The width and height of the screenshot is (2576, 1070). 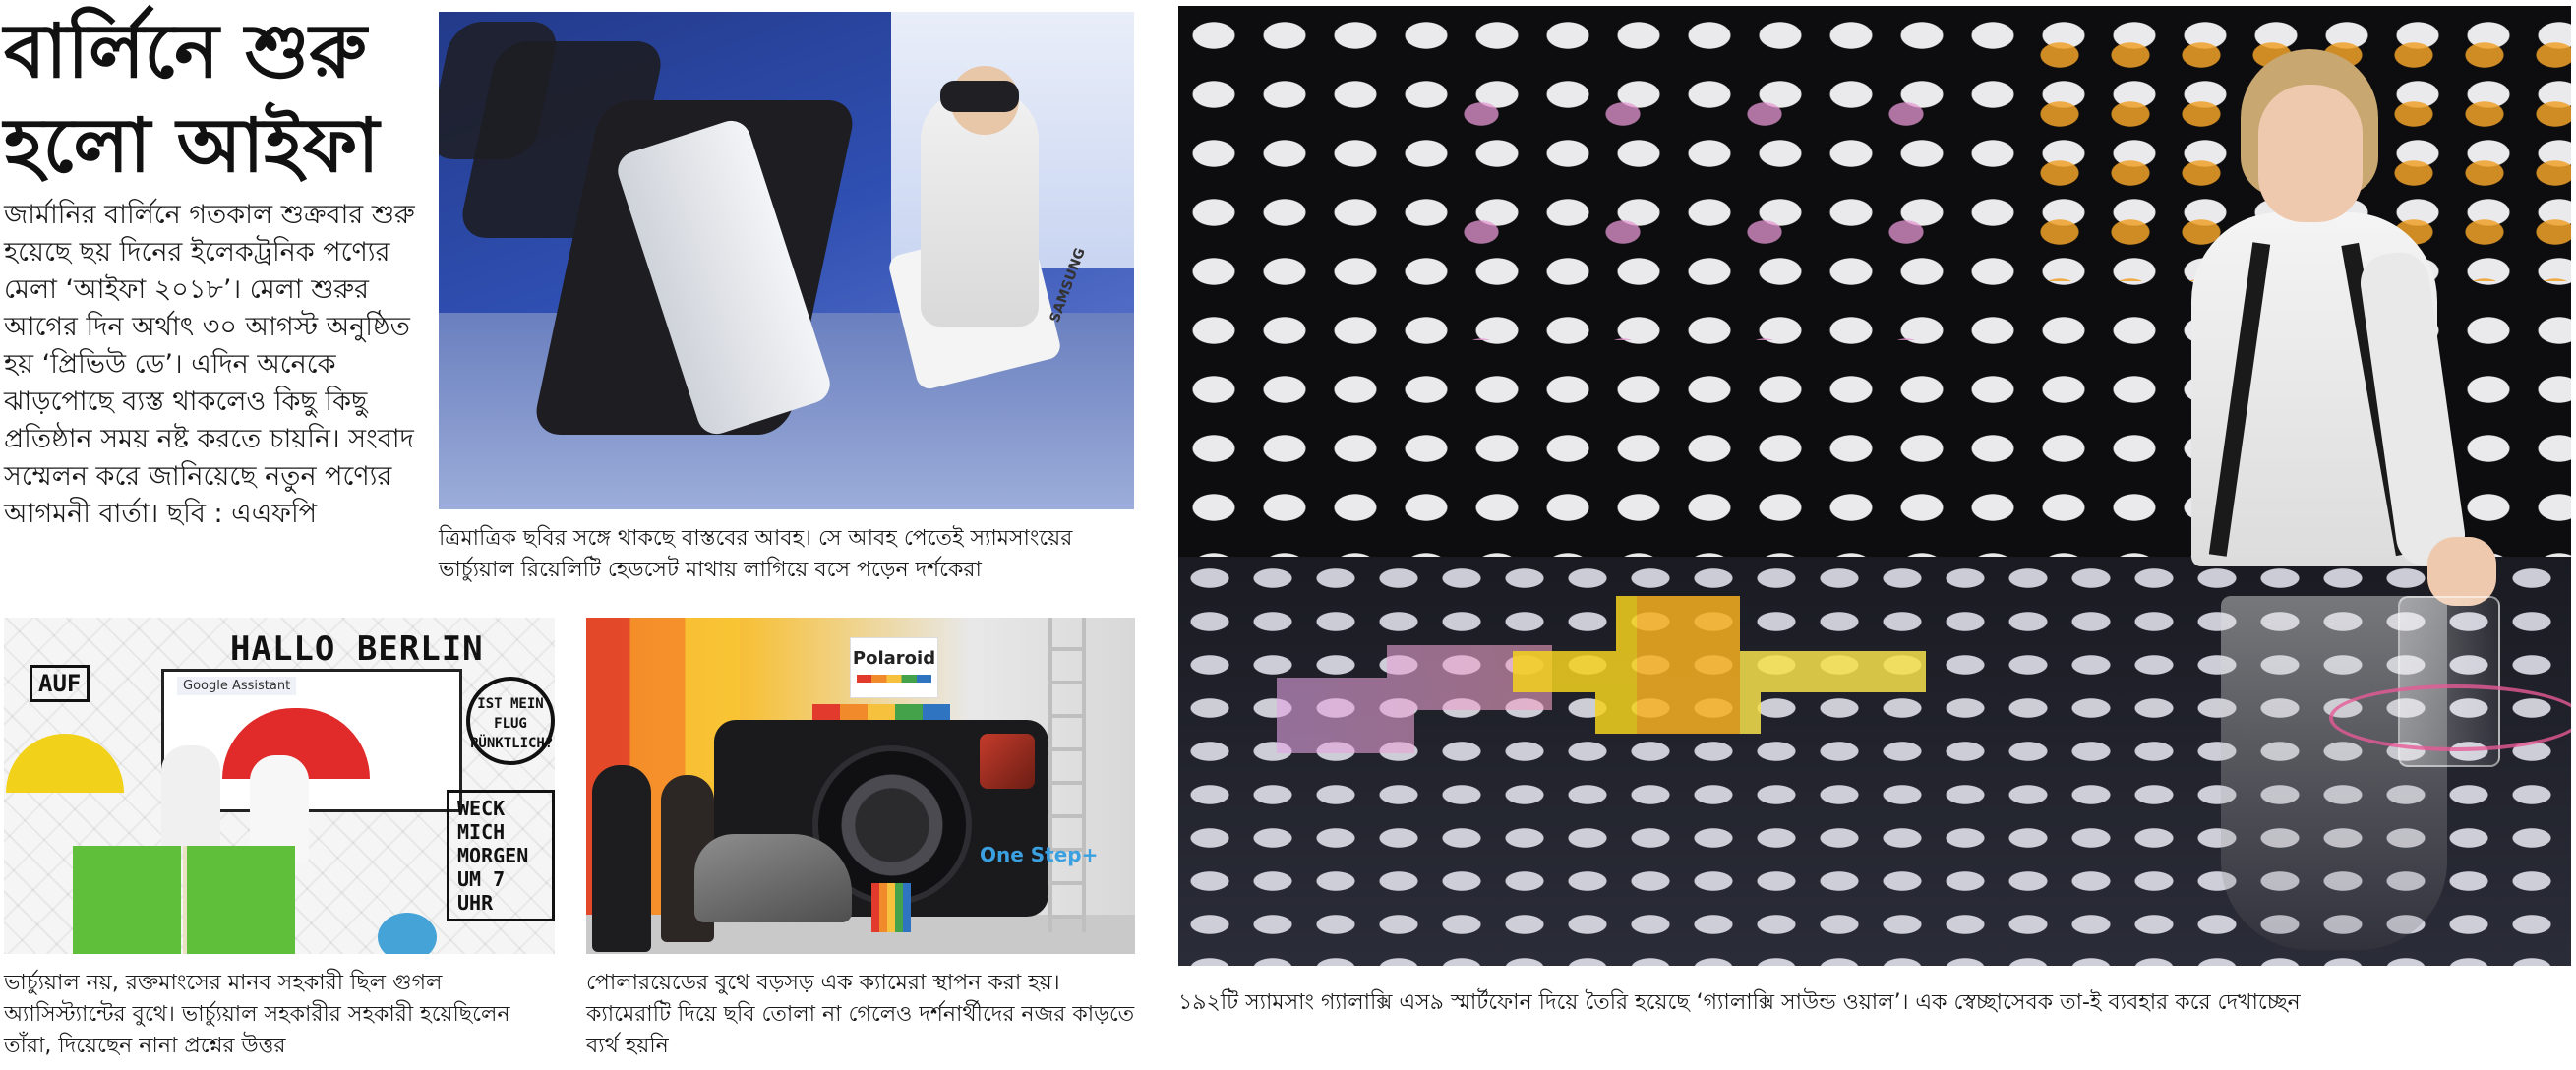 I want to click on ladder, so click(x=1067, y=775).